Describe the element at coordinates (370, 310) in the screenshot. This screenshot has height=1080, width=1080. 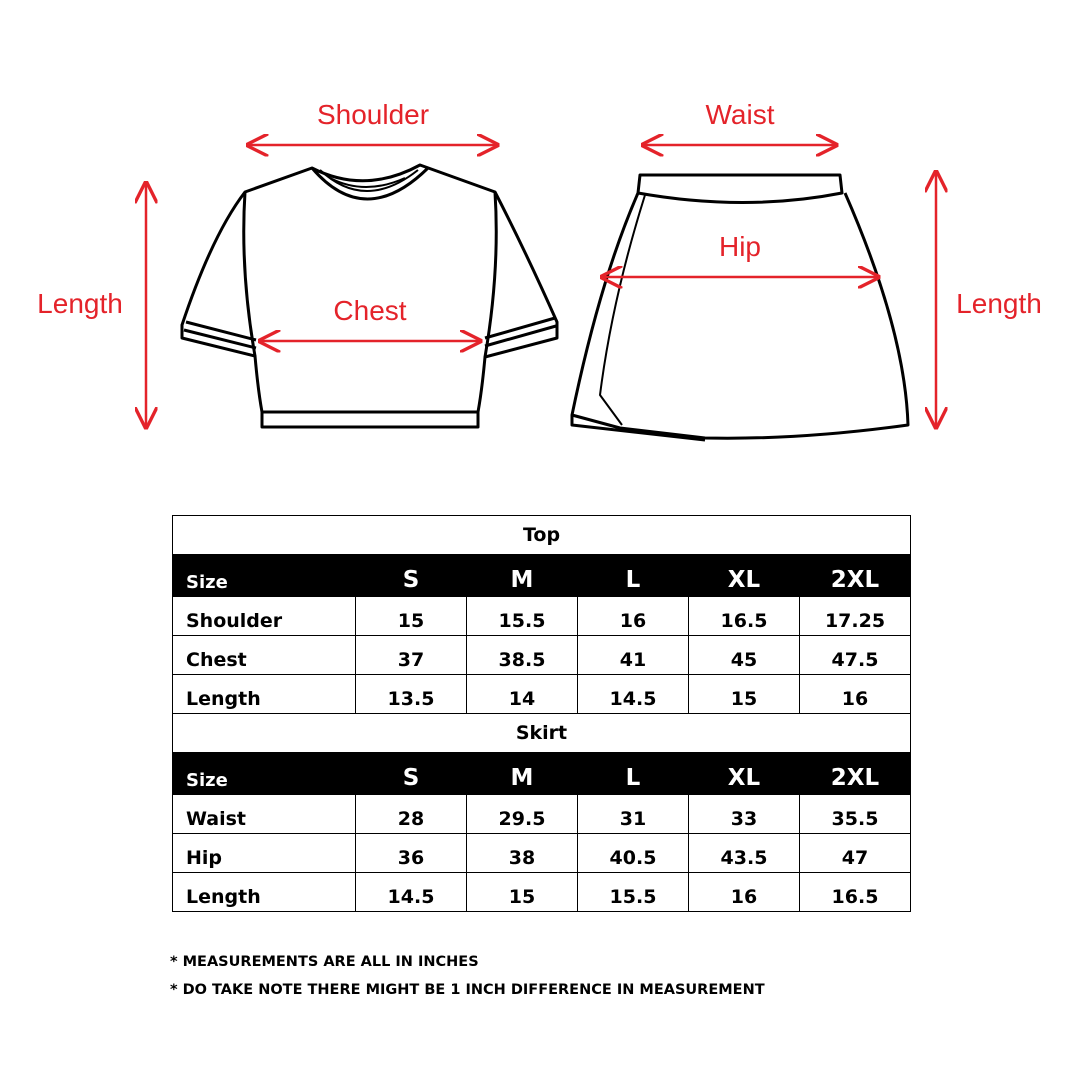
I see `chest-label: Chest` at that location.